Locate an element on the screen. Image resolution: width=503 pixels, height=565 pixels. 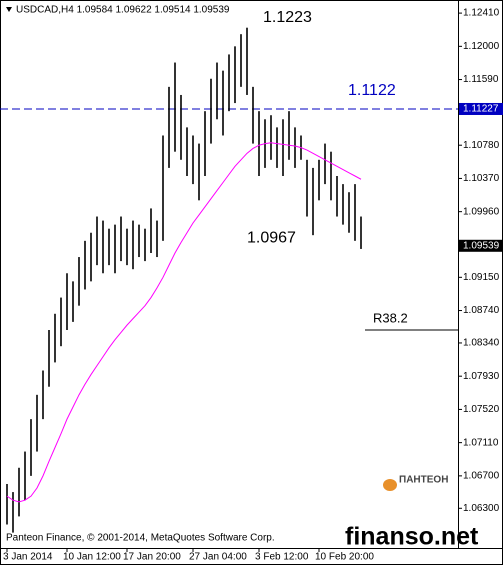
annotation: 1.0967 is located at coordinates (271, 237).